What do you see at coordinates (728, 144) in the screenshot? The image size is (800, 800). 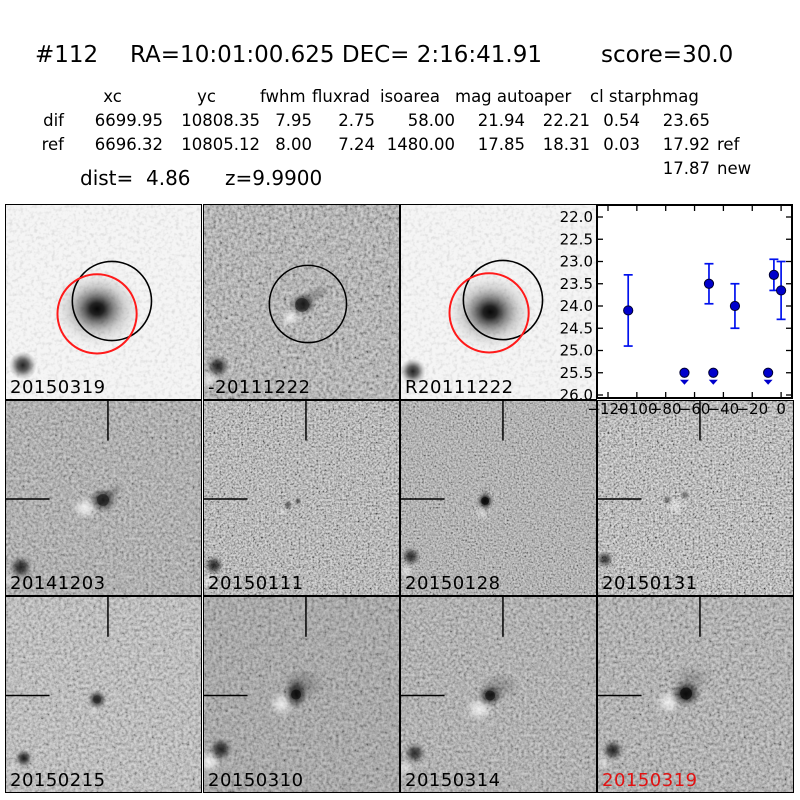 I see `table-cell: ref` at bounding box center [728, 144].